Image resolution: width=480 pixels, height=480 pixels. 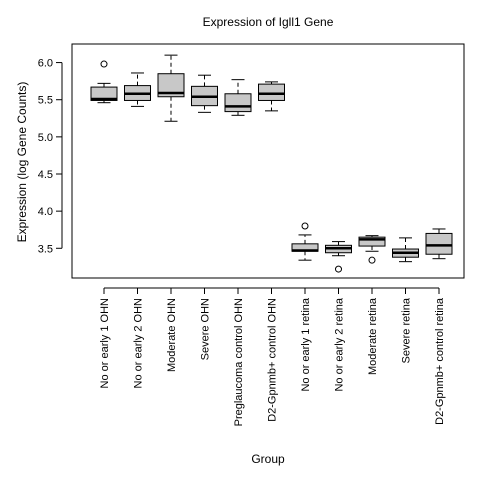 What do you see at coordinates (45, 212) in the screenshot?
I see `y-tick-label: 4.0` at bounding box center [45, 212].